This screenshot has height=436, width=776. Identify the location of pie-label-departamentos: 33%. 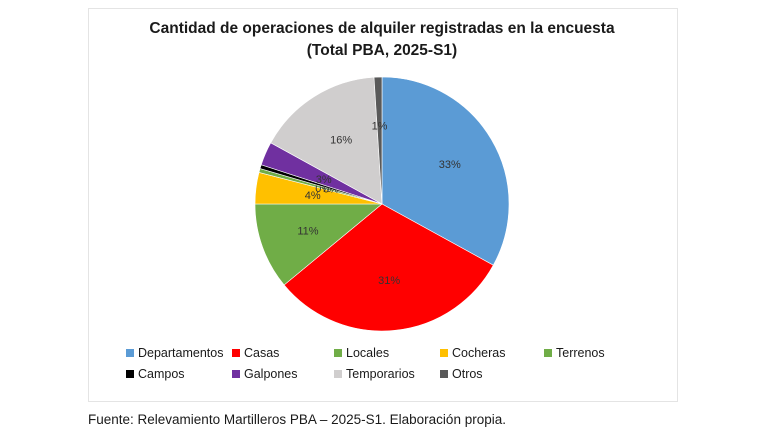
(450, 165).